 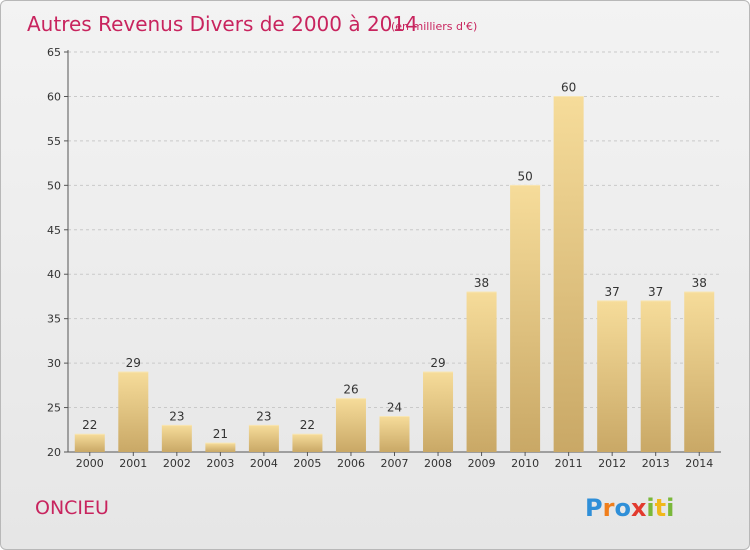 I want to click on value-label: 50, so click(x=524, y=176).